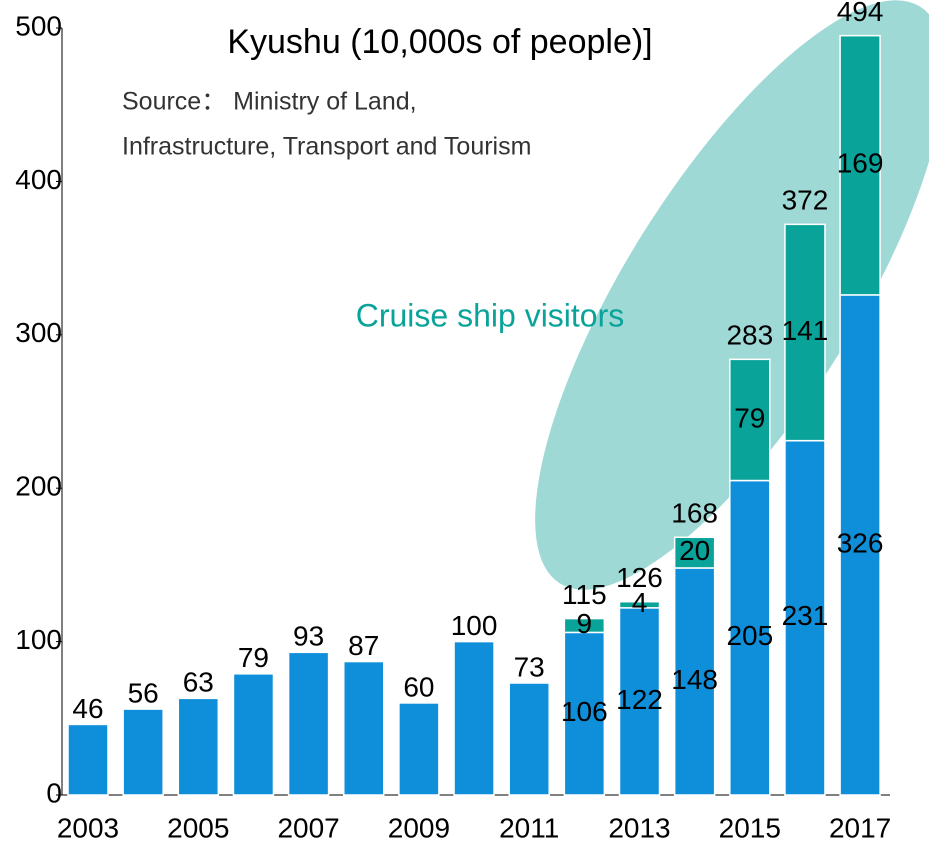  I want to click on data-label: 9, so click(585, 623).